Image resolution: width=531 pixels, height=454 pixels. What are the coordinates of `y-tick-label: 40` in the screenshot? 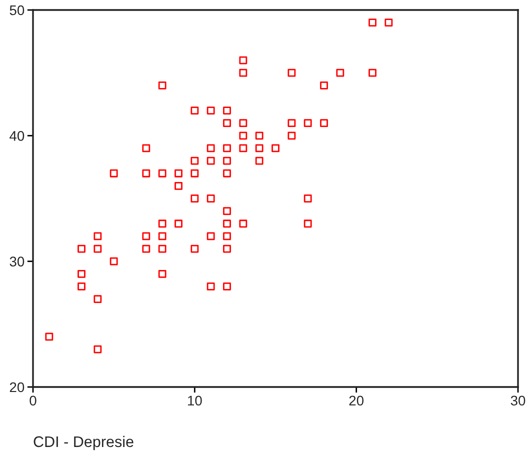 It's located at (17, 136).